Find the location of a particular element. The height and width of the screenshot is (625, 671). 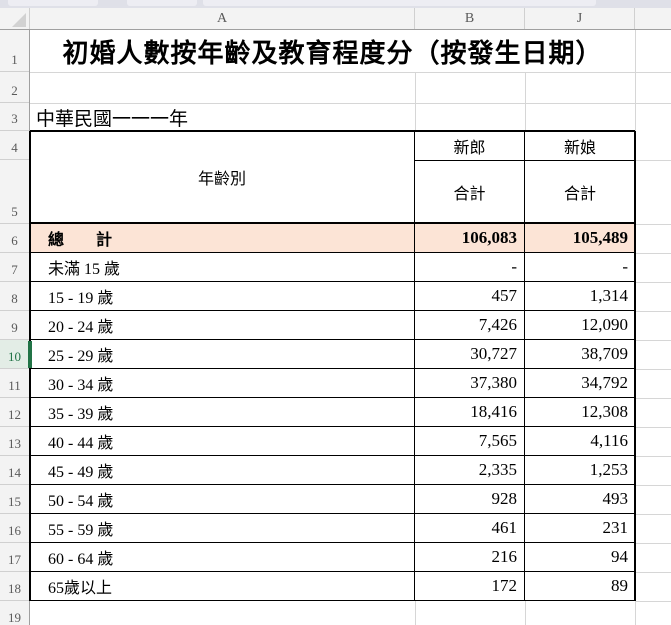

groom-total-header-cell: 合計 is located at coordinates (469, 194).